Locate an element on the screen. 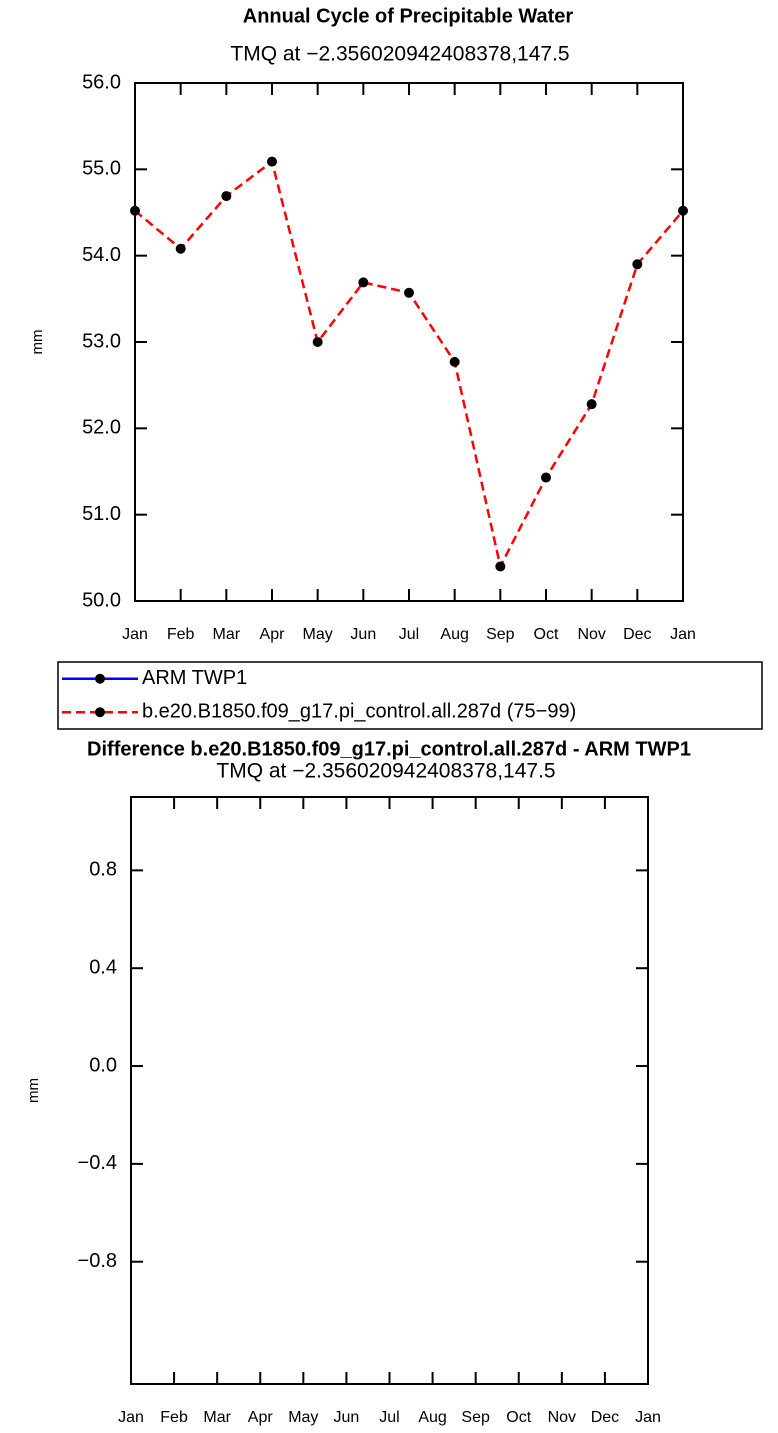 The image size is (778, 1433). y-tick-label: 51.0 is located at coordinates (101, 514).